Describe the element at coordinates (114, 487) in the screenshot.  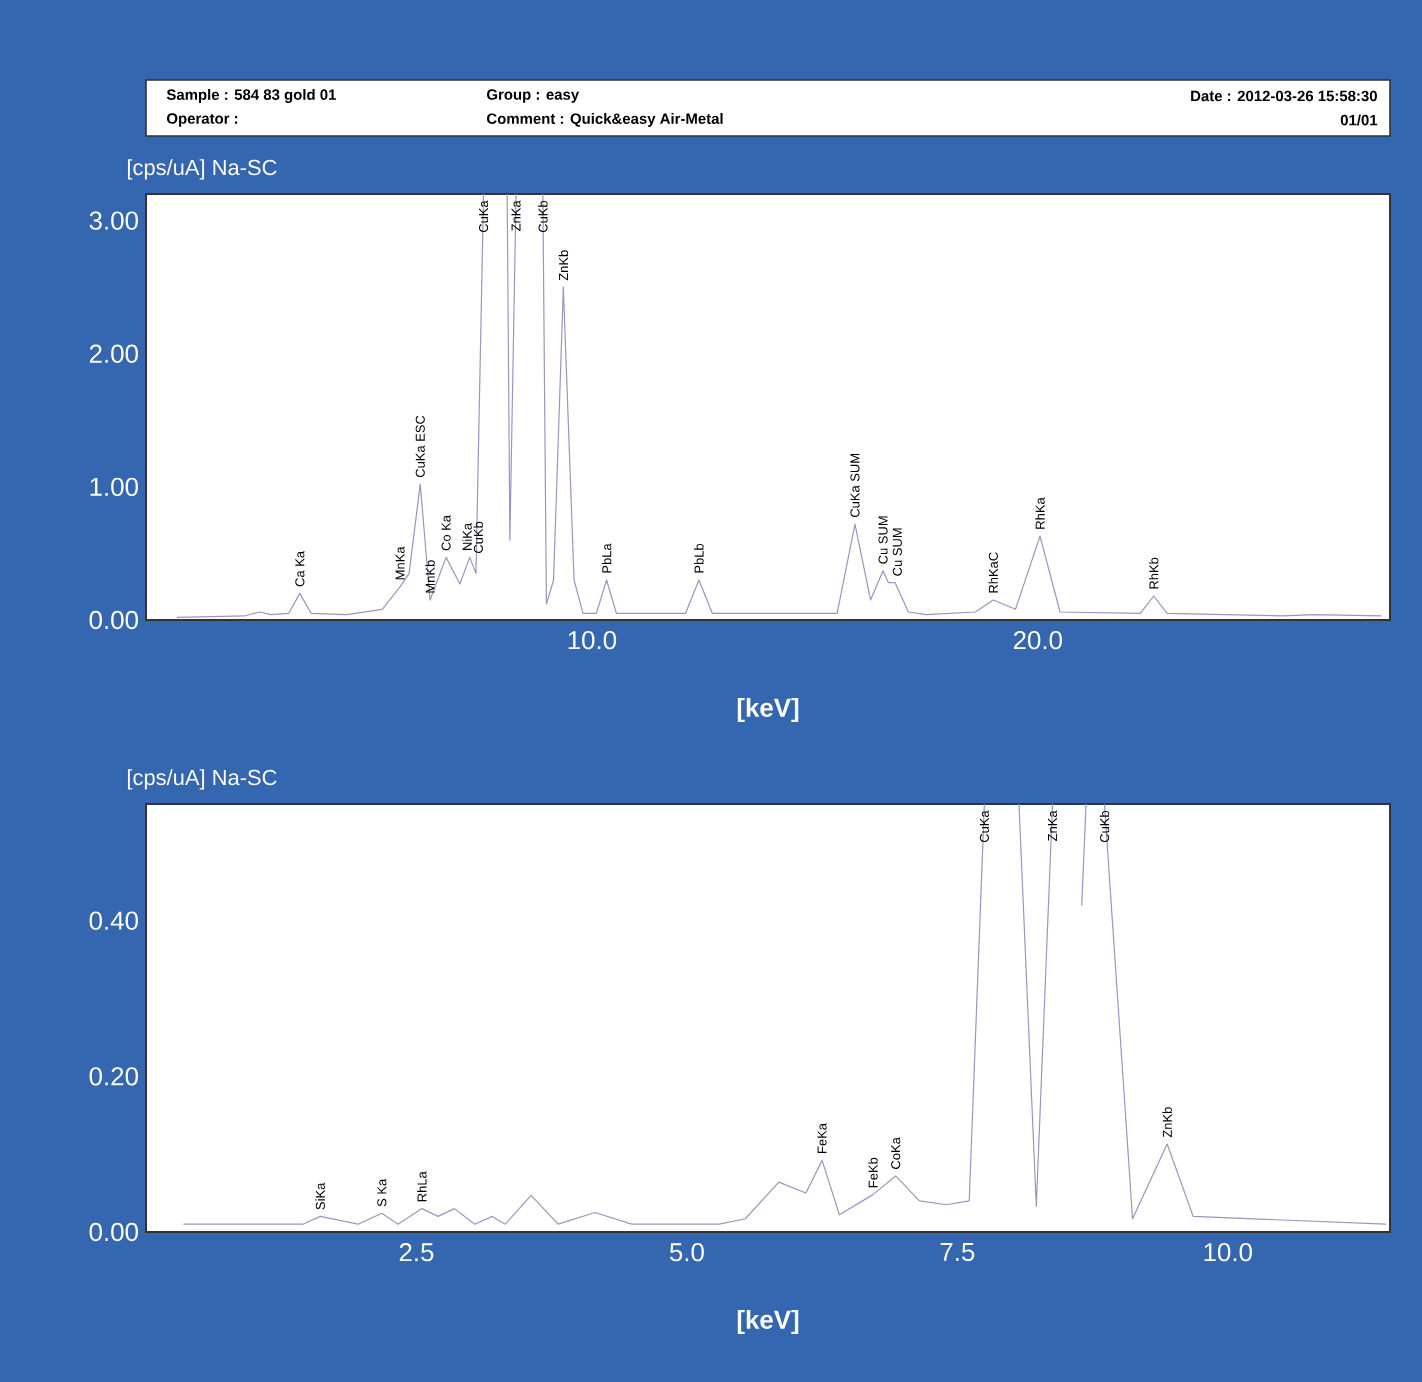
I see `y-tick-label: 1.00` at that location.